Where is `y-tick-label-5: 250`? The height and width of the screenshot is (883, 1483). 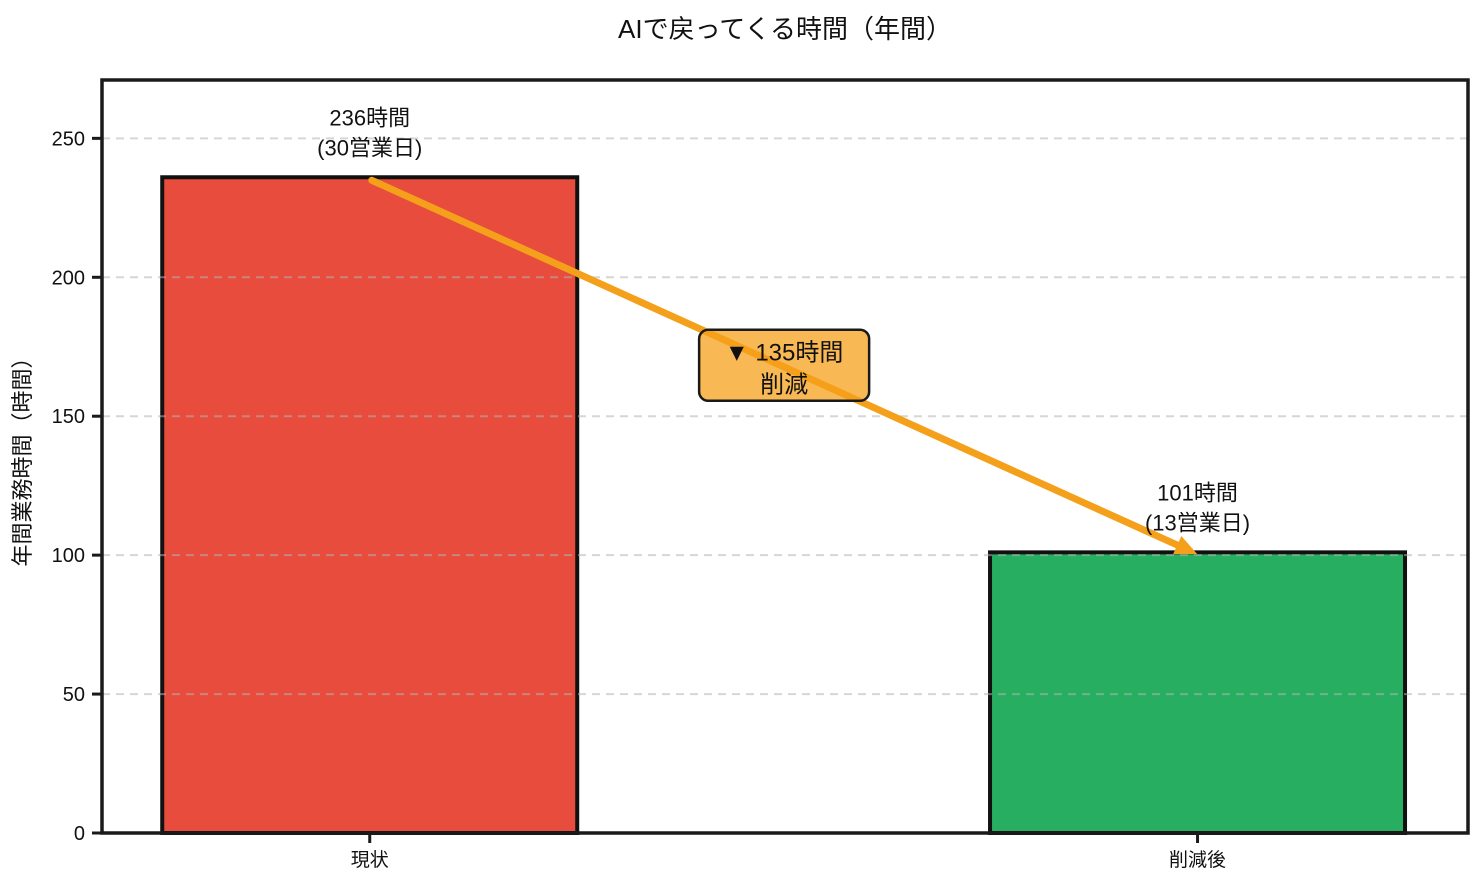 y-tick-label-5: 250 is located at coordinates (68, 139).